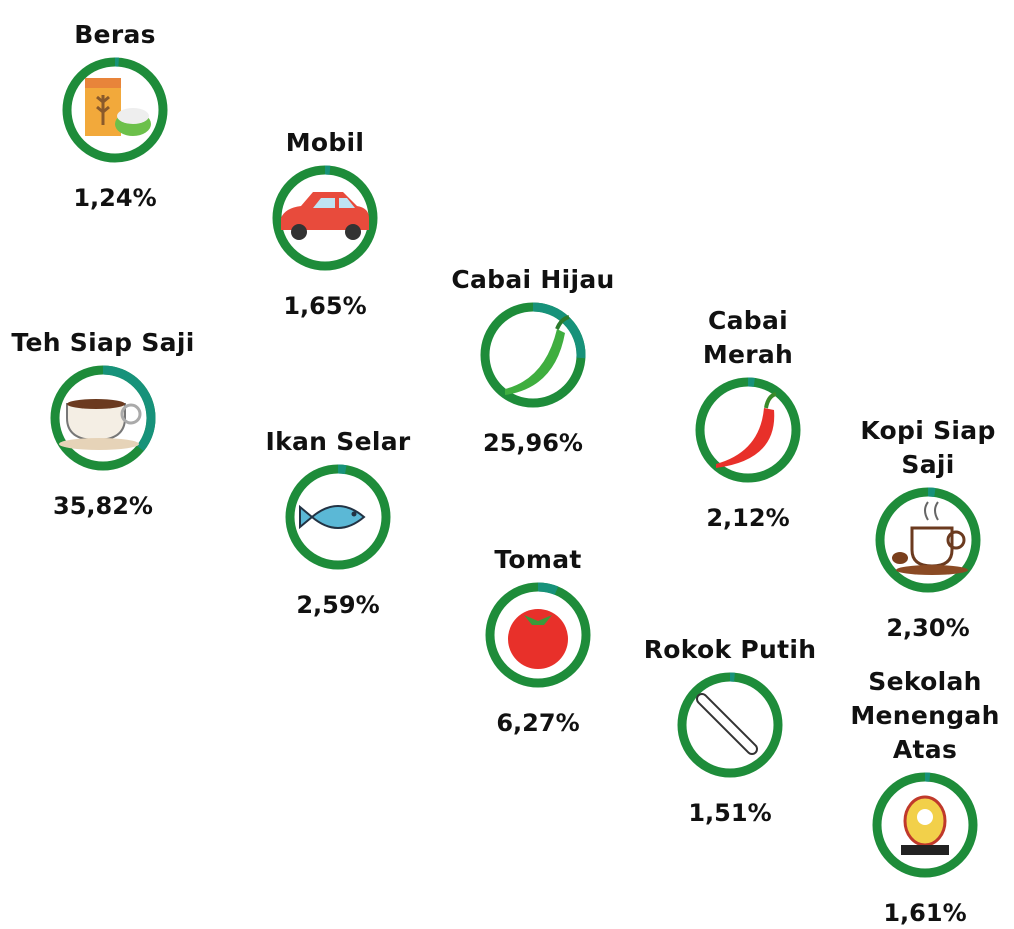 The image size is (1014, 929). I want to click on item-label: Tomat, so click(538, 559).